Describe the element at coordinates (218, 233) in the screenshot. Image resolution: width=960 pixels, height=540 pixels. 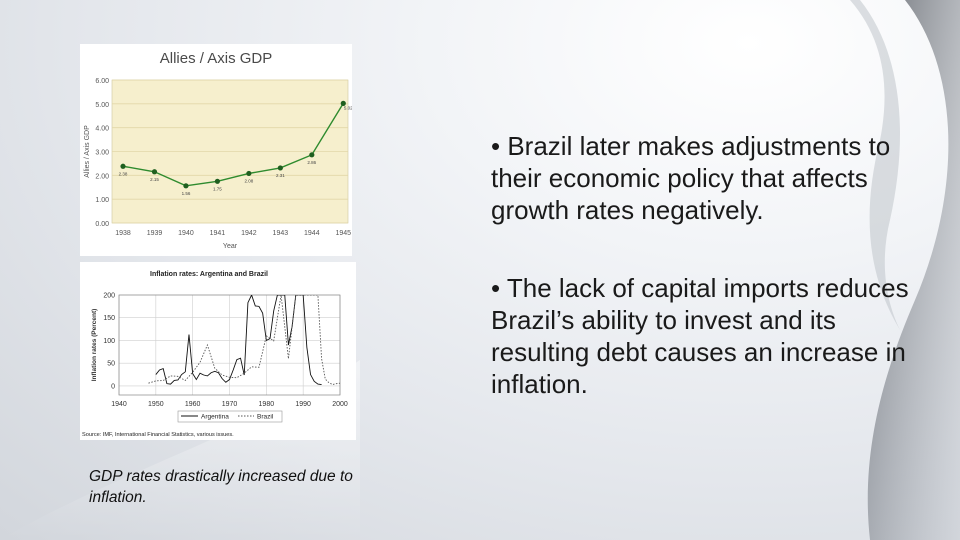
I see `gdp-x-tick-label: 1941` at that location.